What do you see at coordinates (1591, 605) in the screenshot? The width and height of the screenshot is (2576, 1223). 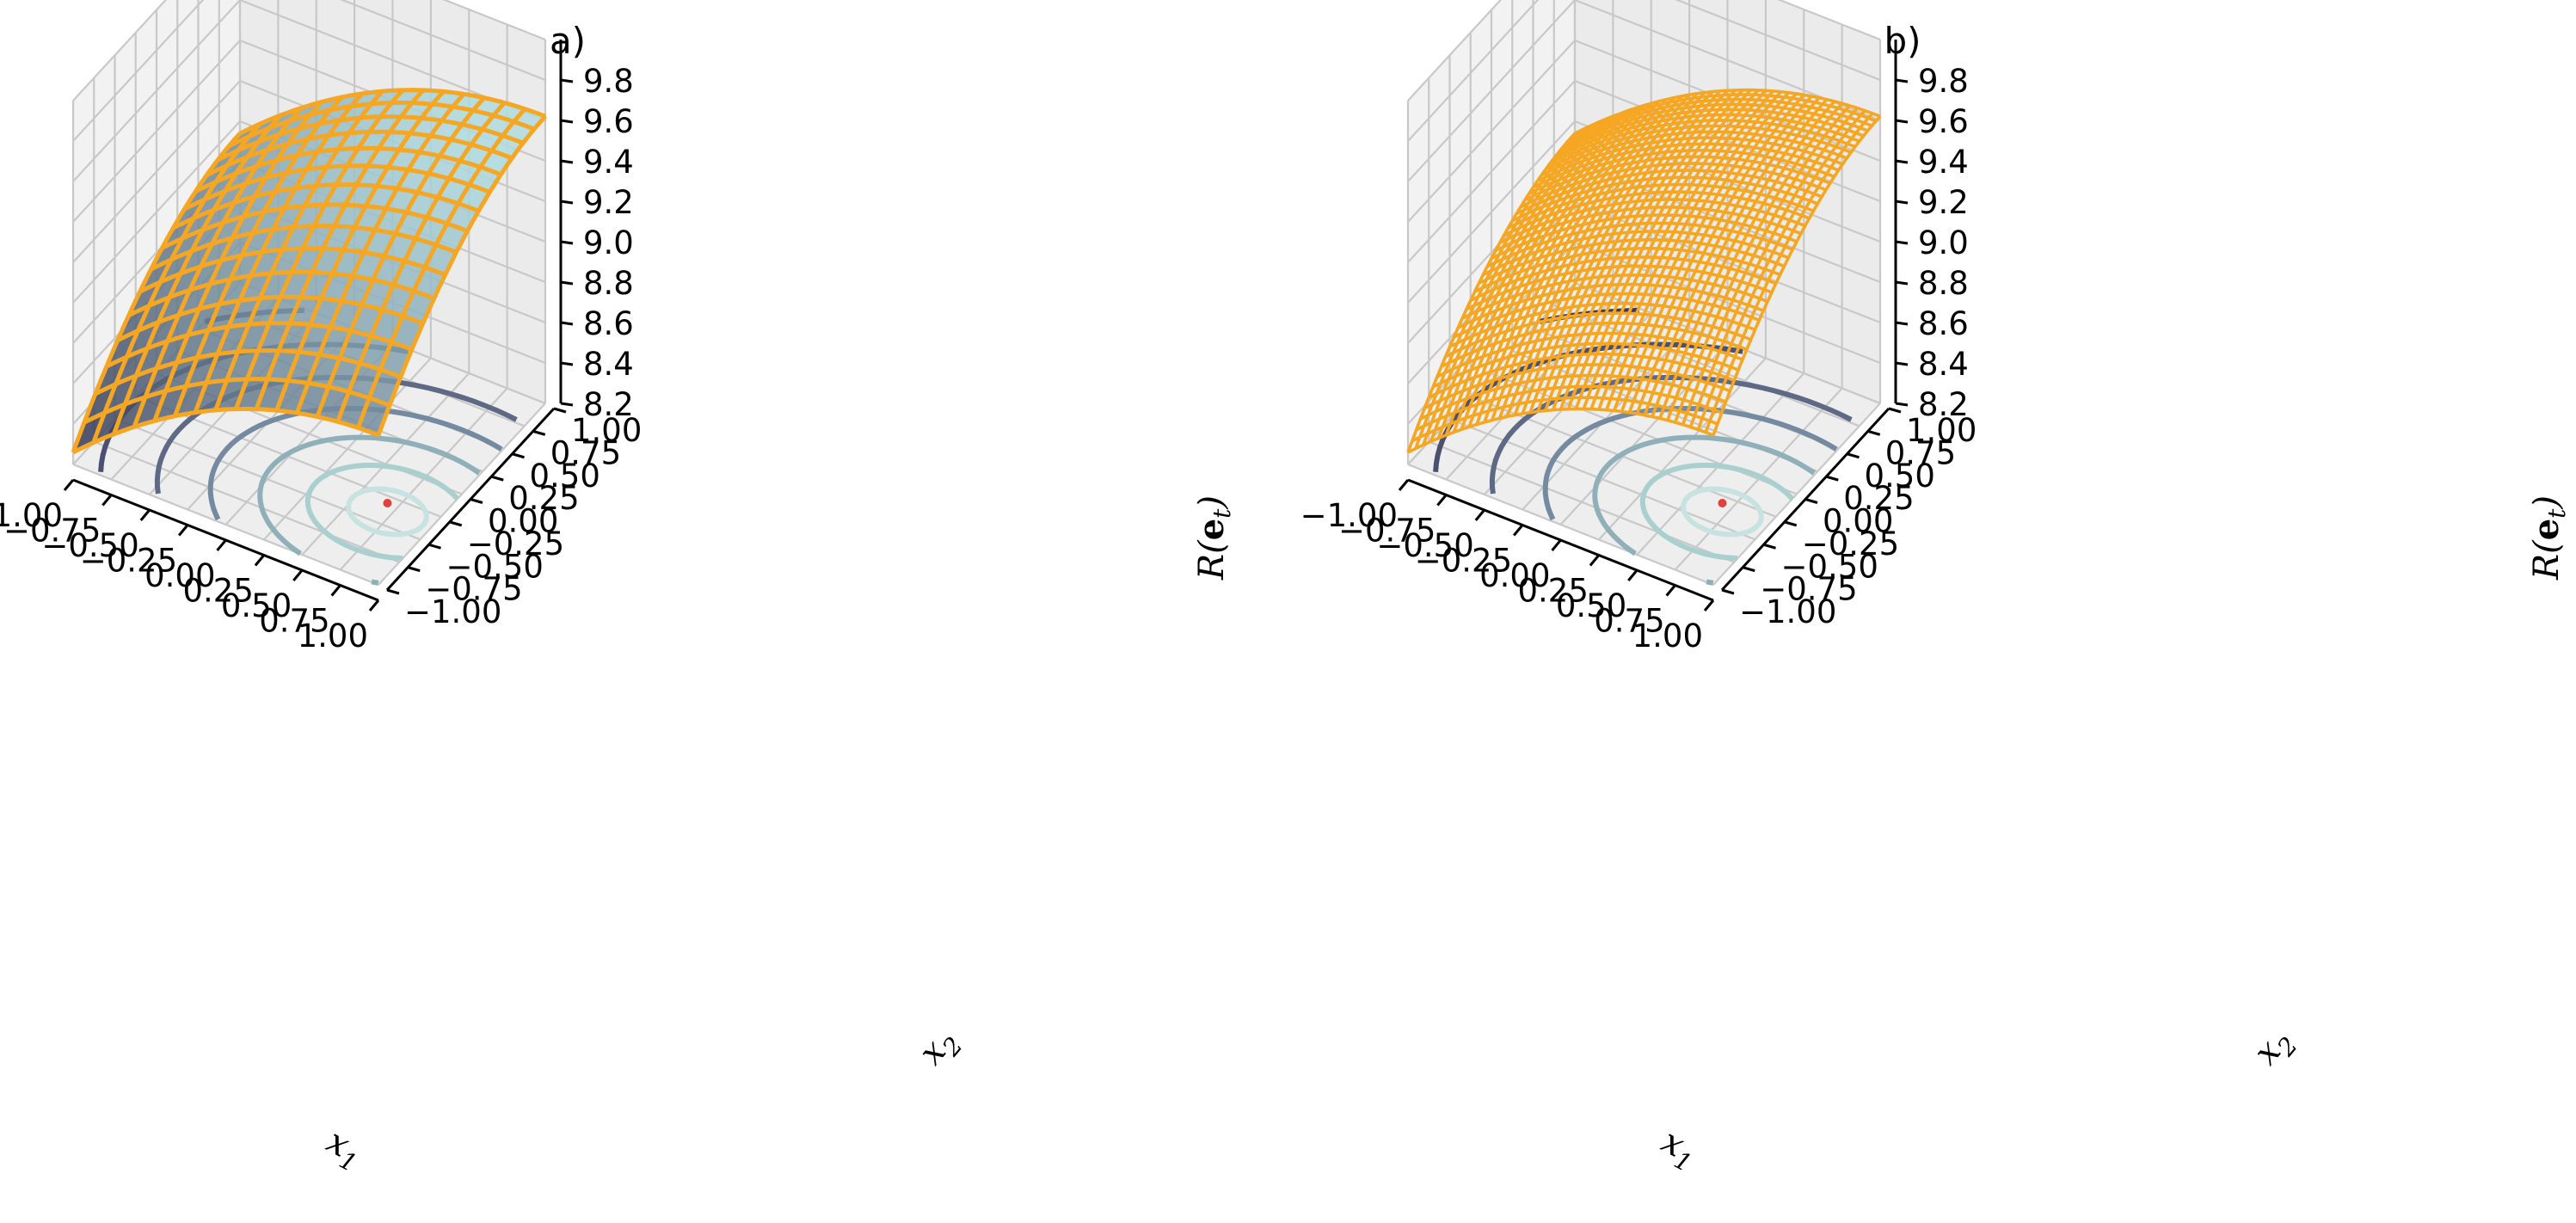 I see `x1-tick-label: 0.50` at bounding box center [1591, 605].